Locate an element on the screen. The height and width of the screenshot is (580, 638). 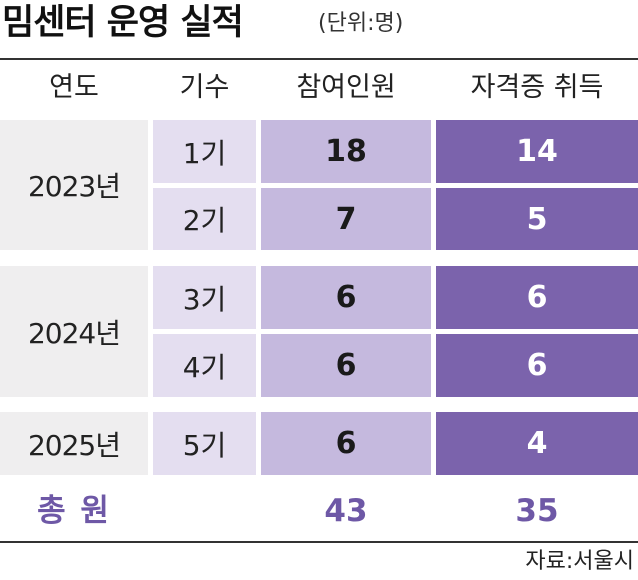
header-participants: 참여인원 is located at coordinates (346, 87).